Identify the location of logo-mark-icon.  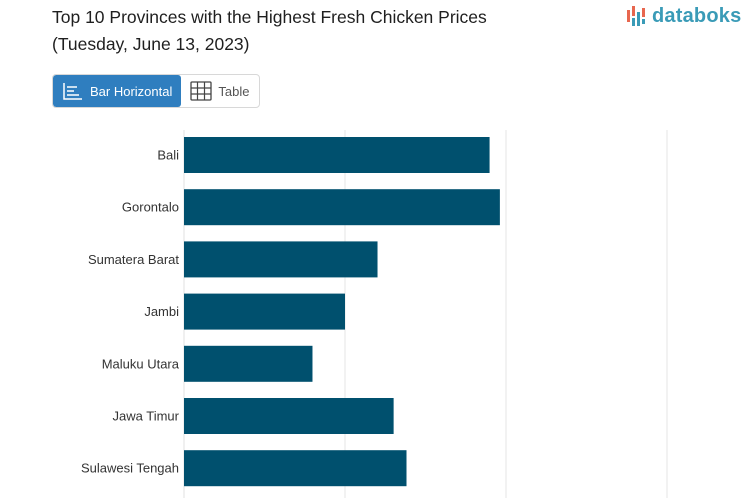
(636, 16).